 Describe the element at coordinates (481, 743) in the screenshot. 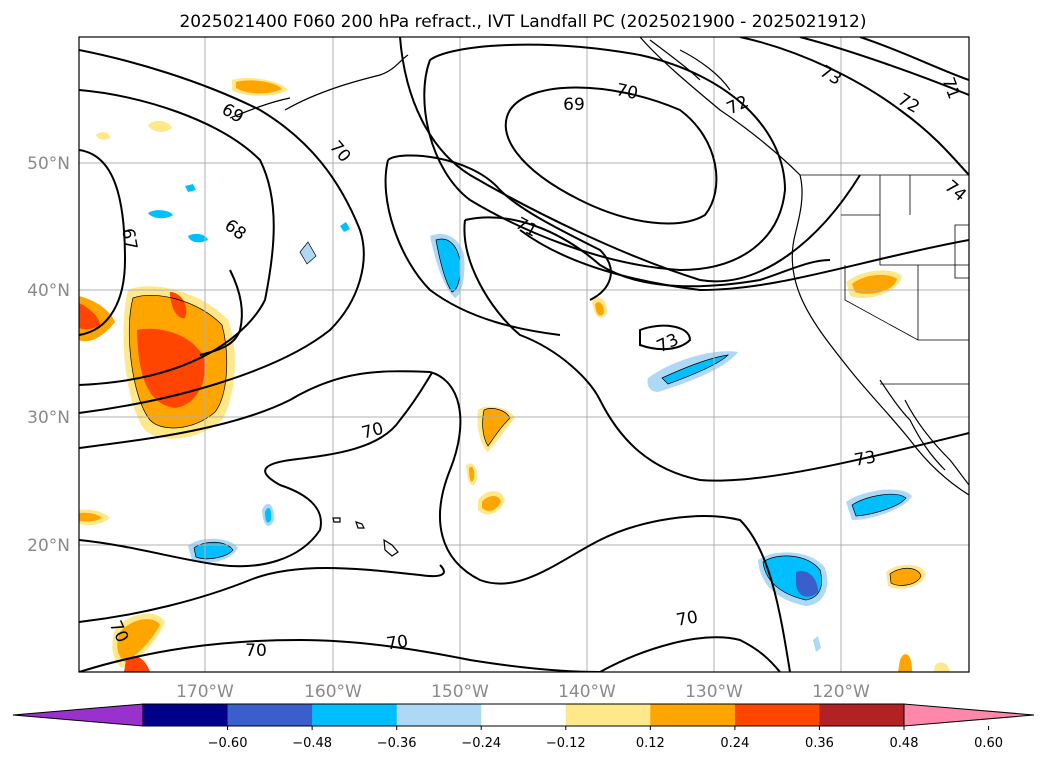

I see `colorbar-tick-label: −0.24` at that location.